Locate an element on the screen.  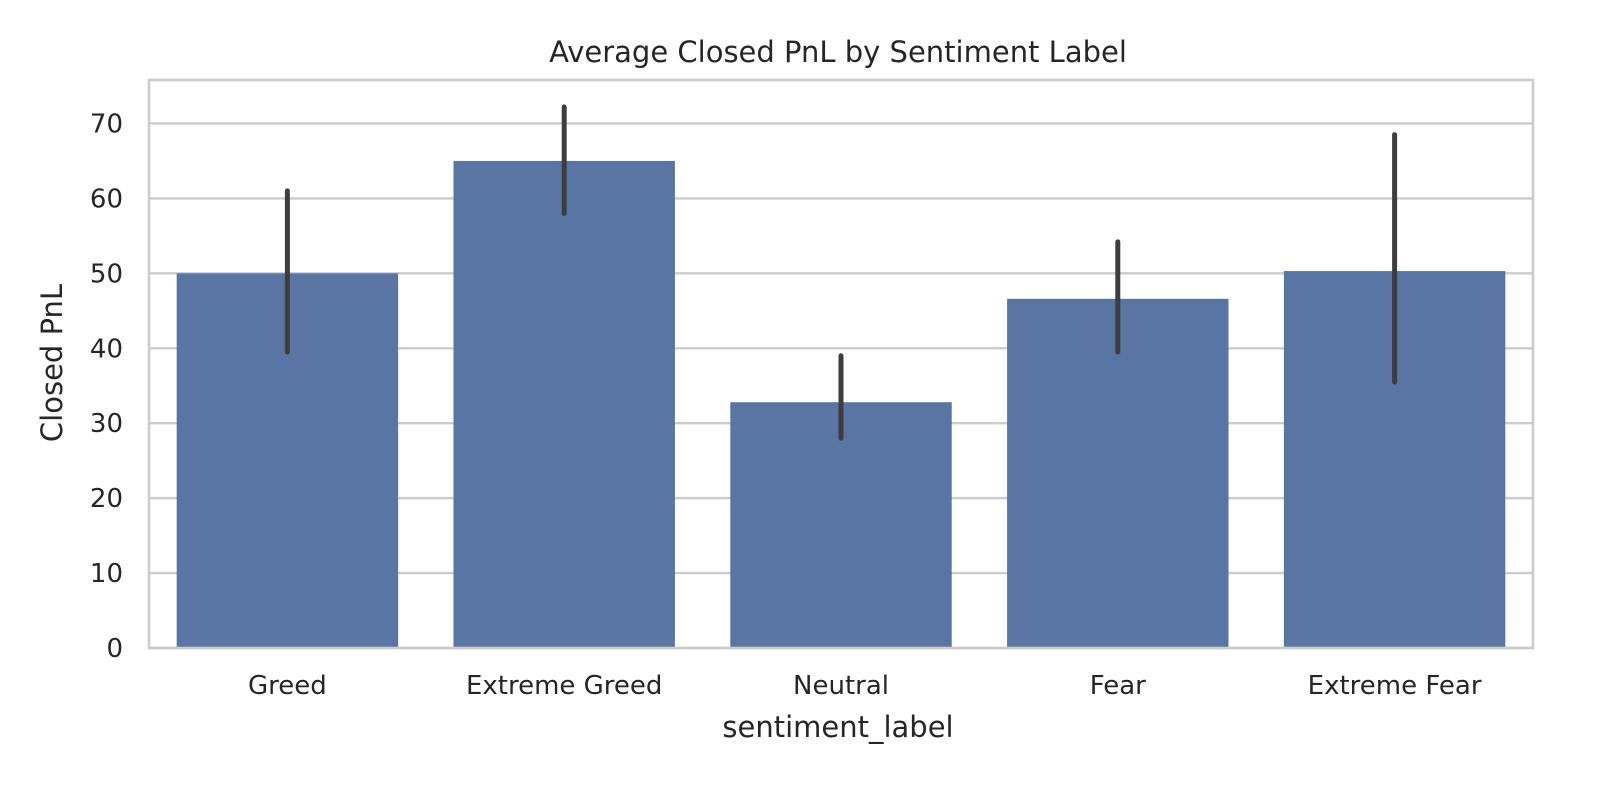
chart-title: Average Closed PnL by Sentiment Label is located at coordinates (838, 52).